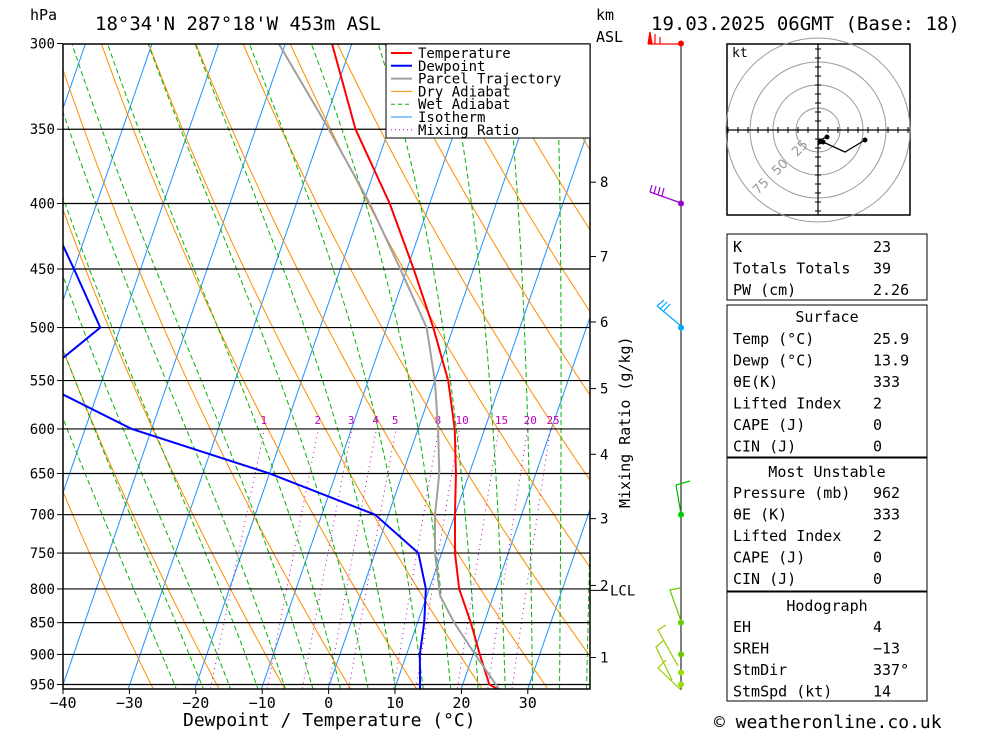 Image resolution: width=1000 pixels, height=733 pixels. What do you see at coordinates (604, 586) in the screenshot?
I see `km-tick-label: 2` at bounding box center [604, 586].